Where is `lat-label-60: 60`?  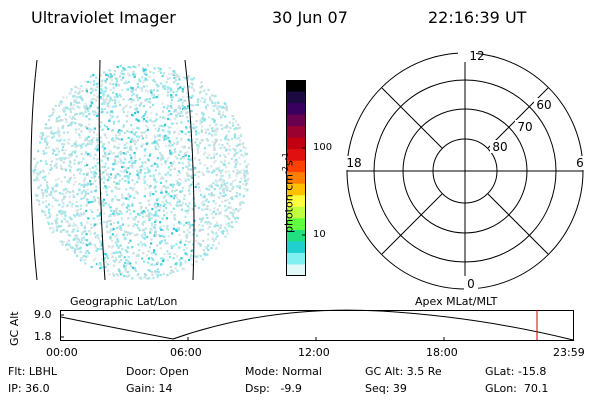
lat-label-60: 60 is located at coordinates (543, 105).